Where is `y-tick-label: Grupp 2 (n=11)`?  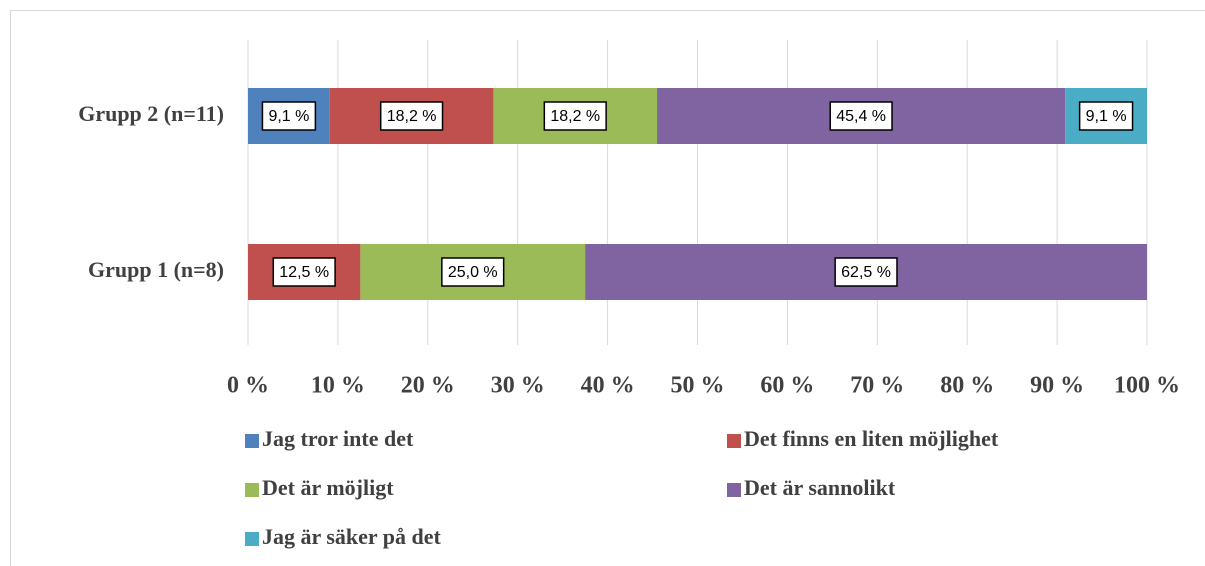 y-tick-label: Grupp 2 (n=11) is located at coordinates (151, 113).